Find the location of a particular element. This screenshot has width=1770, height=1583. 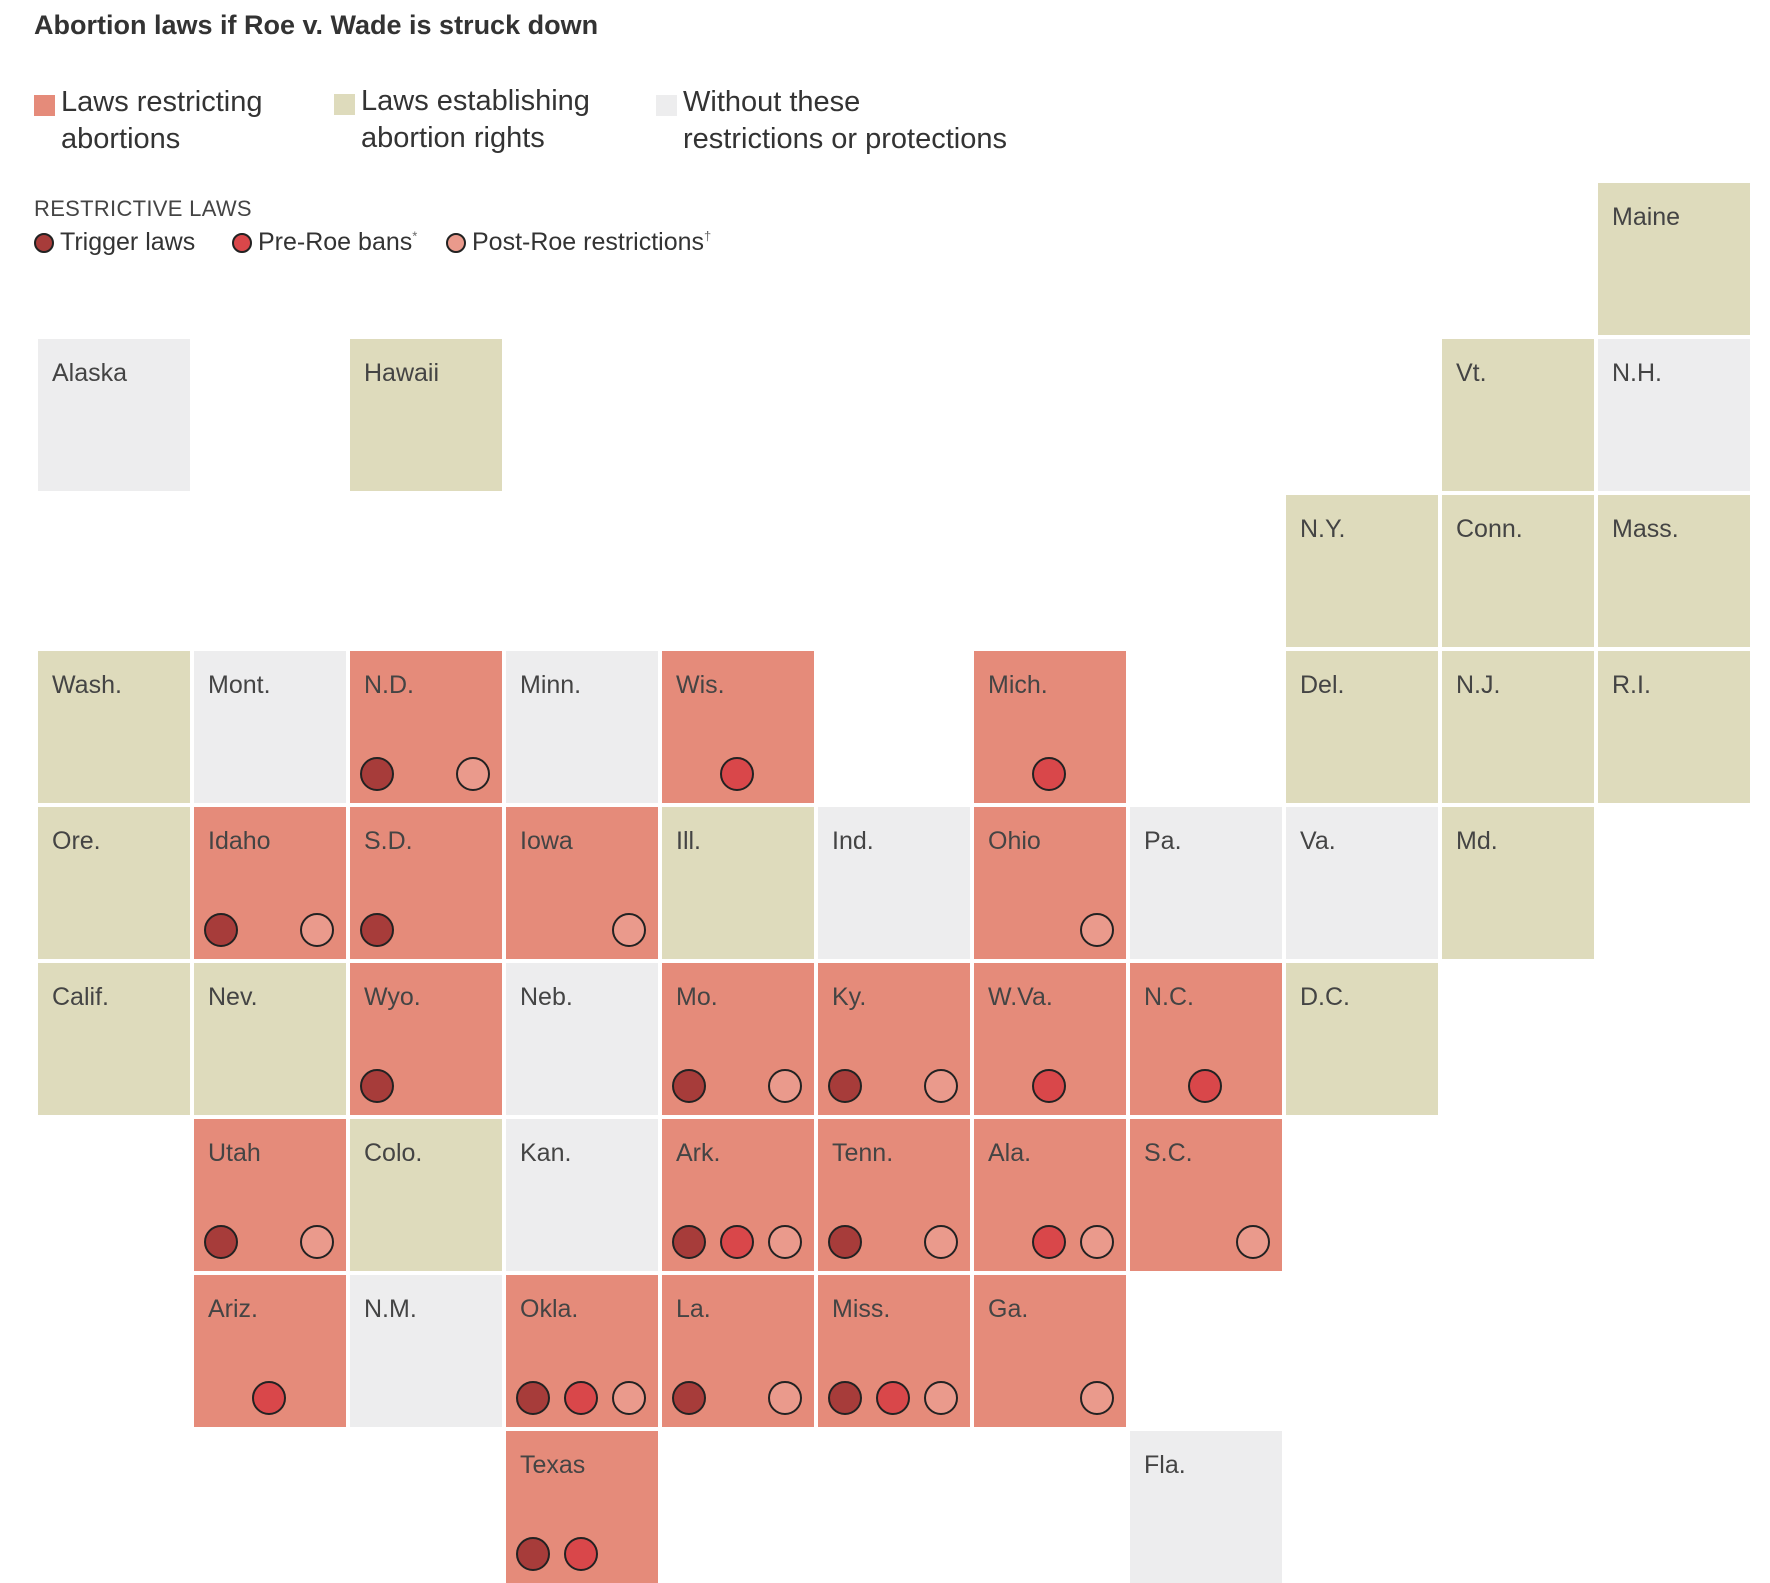

state-tile-calif: Calif. is located at coordinates (114, 1039).